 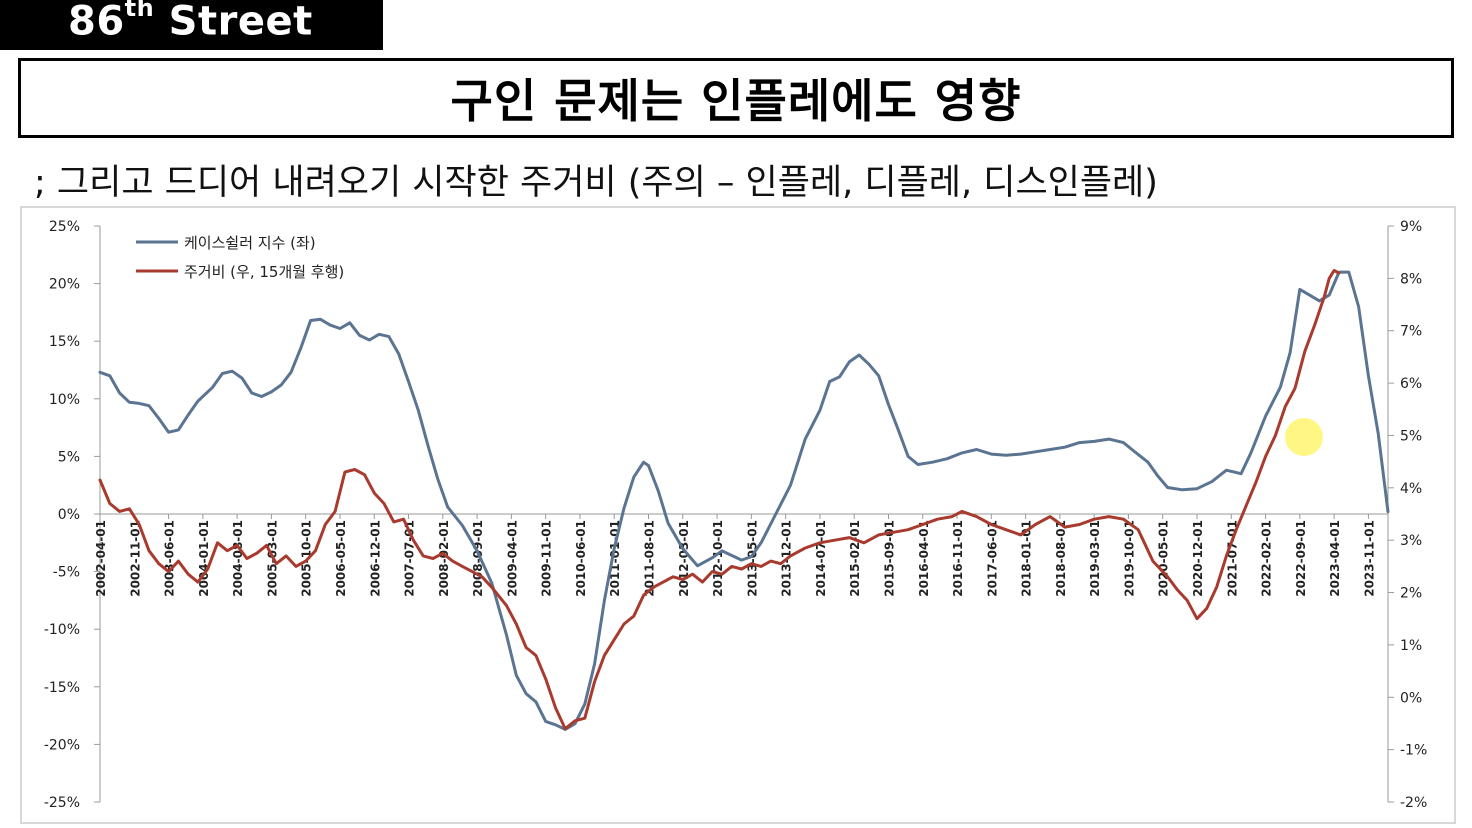 I want to click on cursor-highlight-dot, so click(x=1304, y=437).